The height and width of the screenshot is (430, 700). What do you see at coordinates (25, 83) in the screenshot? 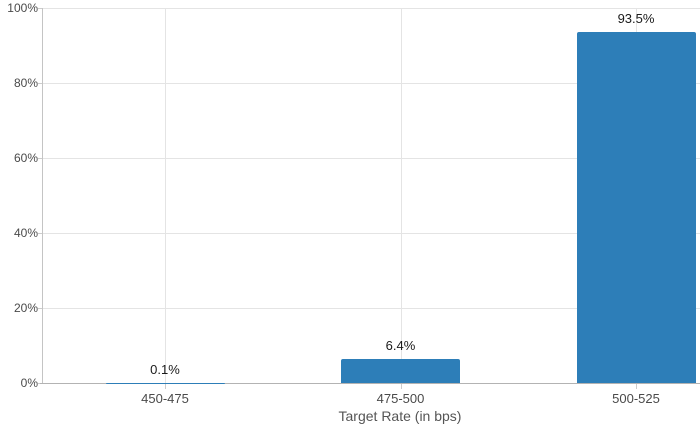
I see `y-tick-label: 80%` at bounding box center [25, 83].